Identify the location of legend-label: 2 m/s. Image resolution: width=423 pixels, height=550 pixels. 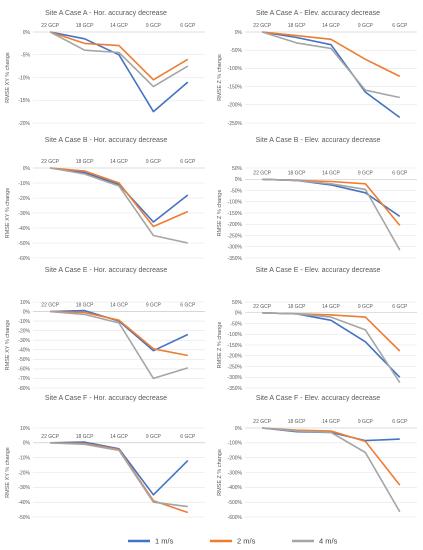
(246, 541).